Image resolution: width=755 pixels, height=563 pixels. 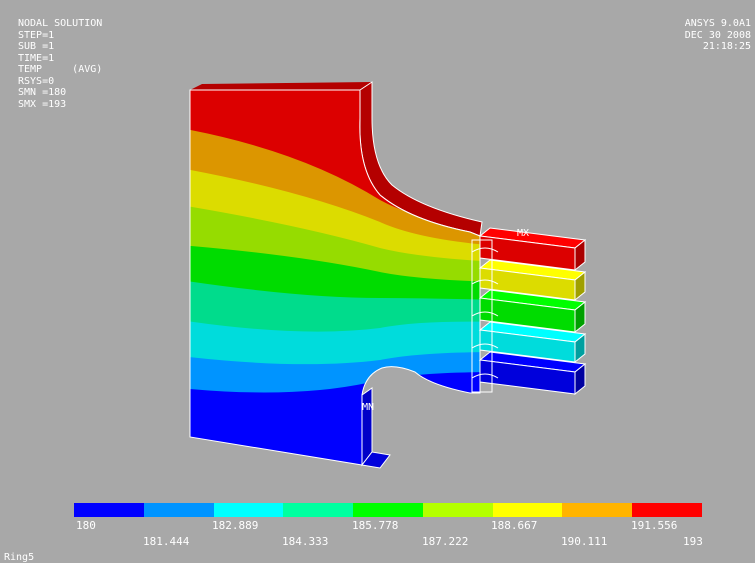 I want to click on legend-label-7: 188.667, so click(x=514, y=525).